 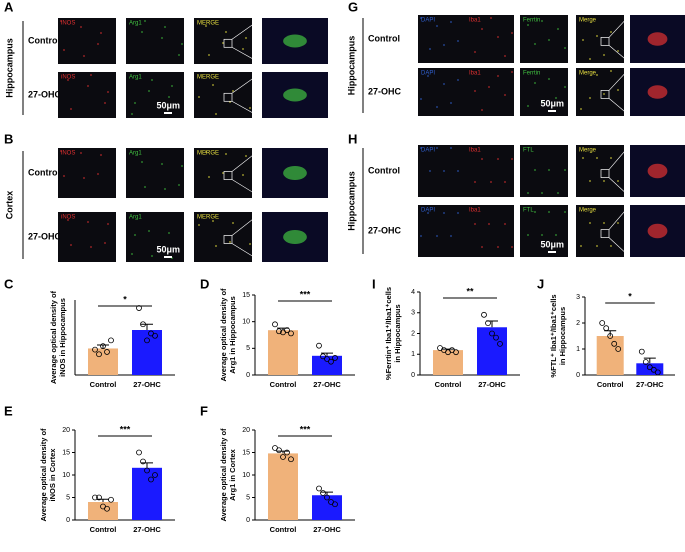 What do you see at coordinates (374, 283) in the screenshot?
I see `panel-letter: I` at bounding box center [374, 283].